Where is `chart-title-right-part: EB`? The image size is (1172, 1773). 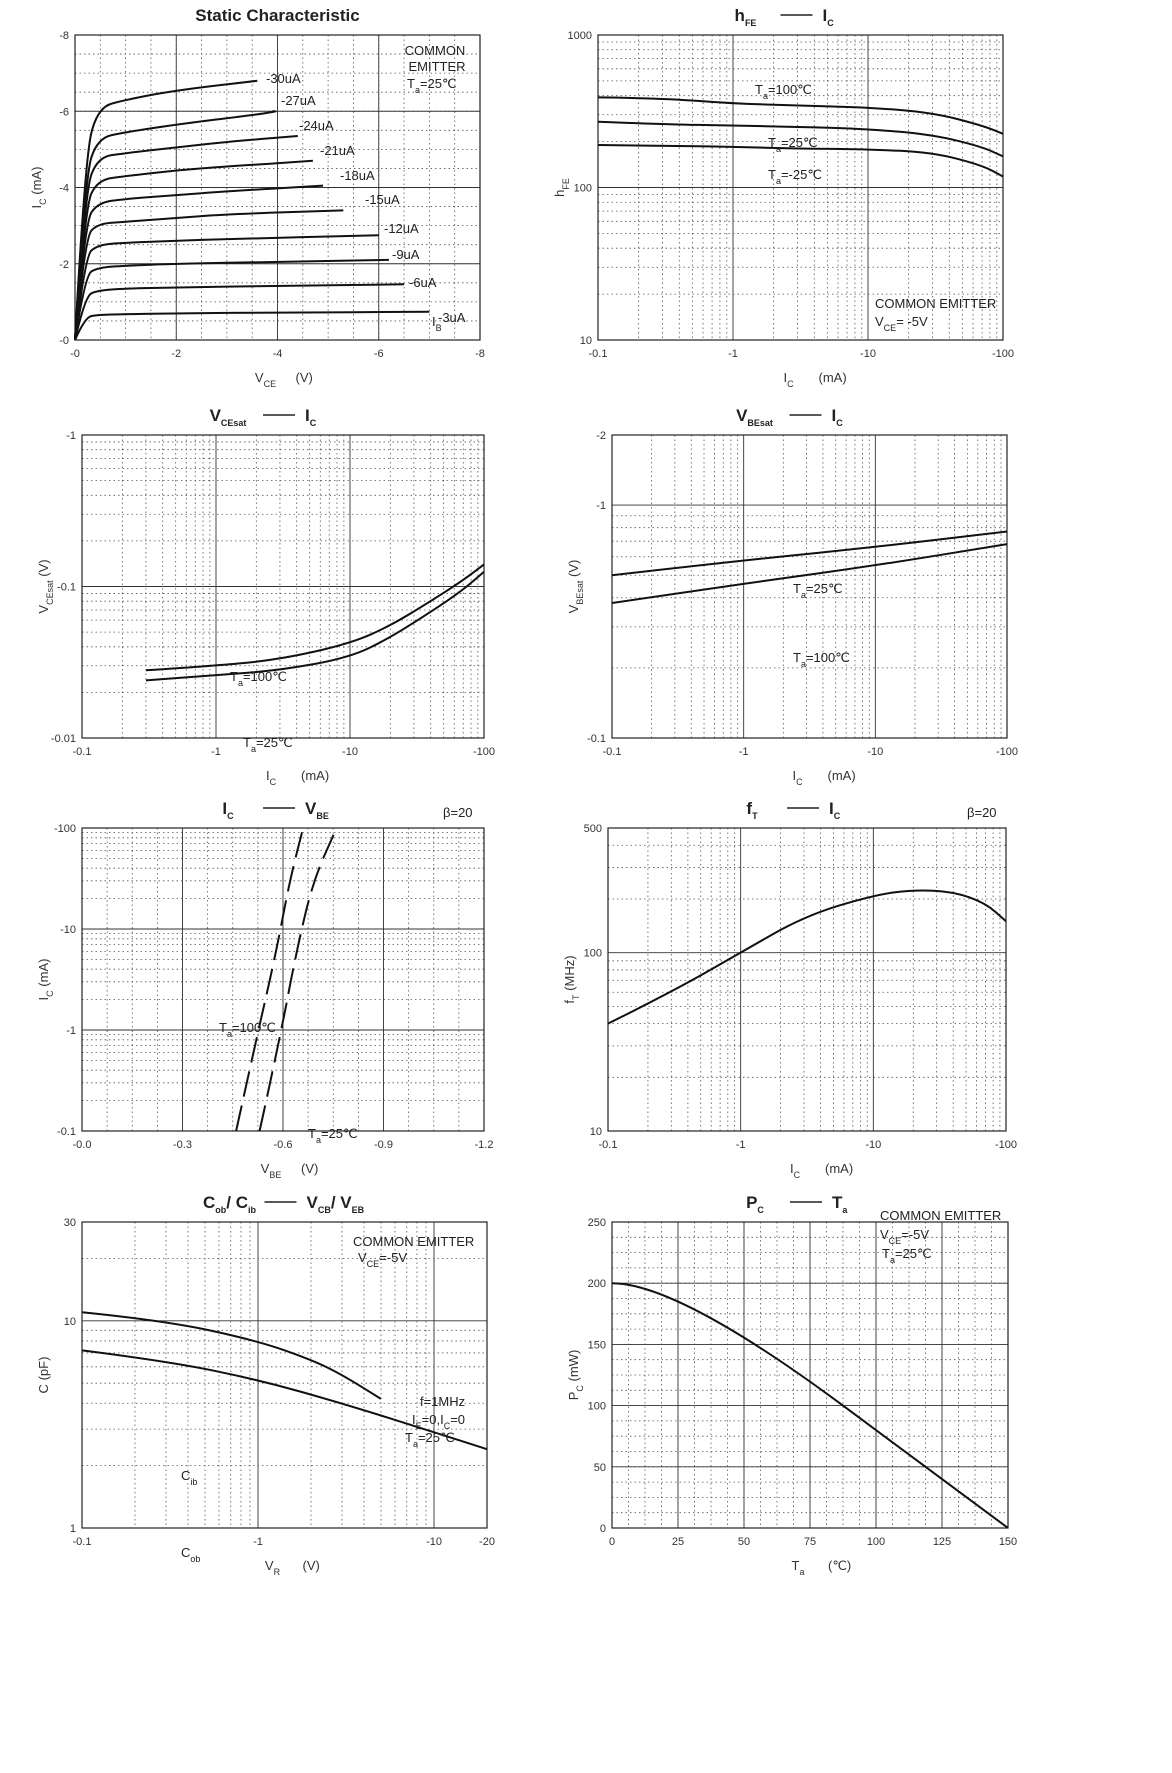 chart-title-right-part: EB is located at coordinates (358, 1210).